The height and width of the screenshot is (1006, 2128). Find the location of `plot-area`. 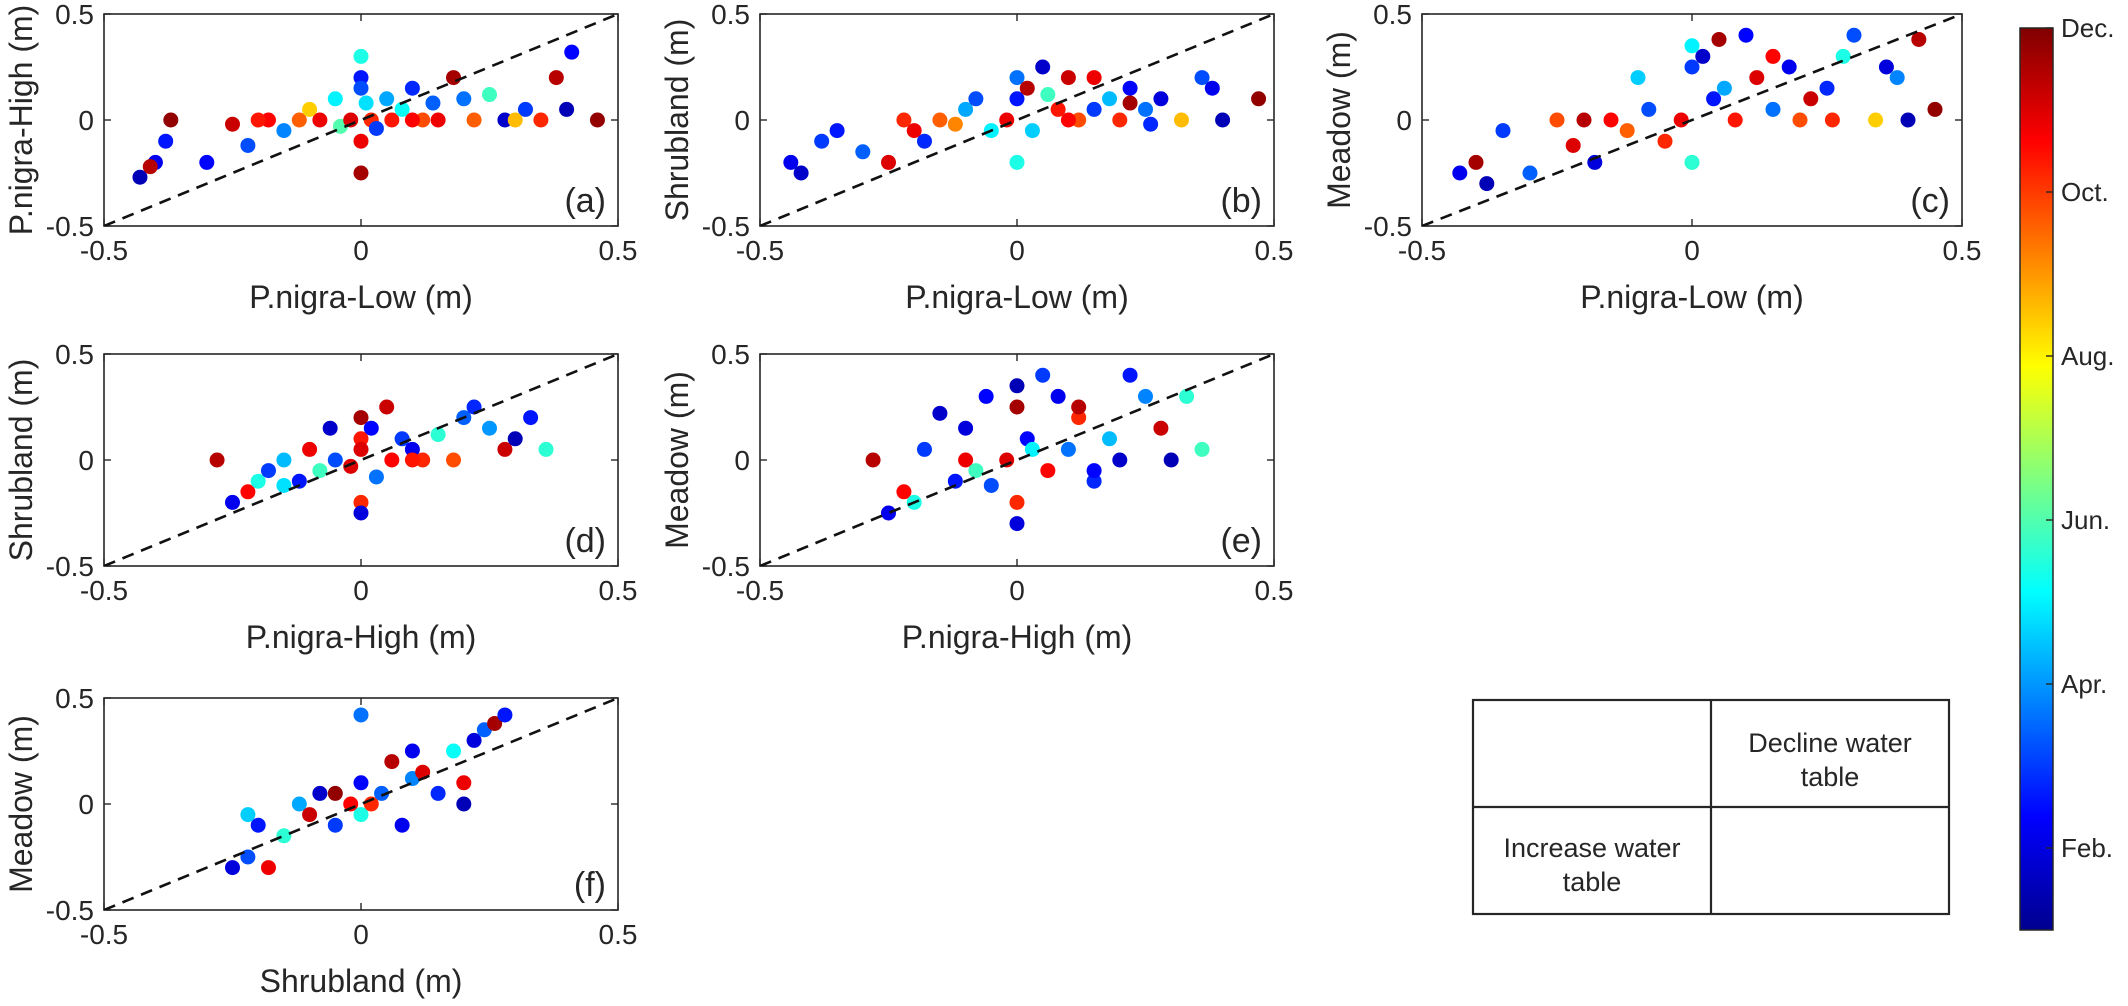

plot-area is located at coordinates (1017, 460).